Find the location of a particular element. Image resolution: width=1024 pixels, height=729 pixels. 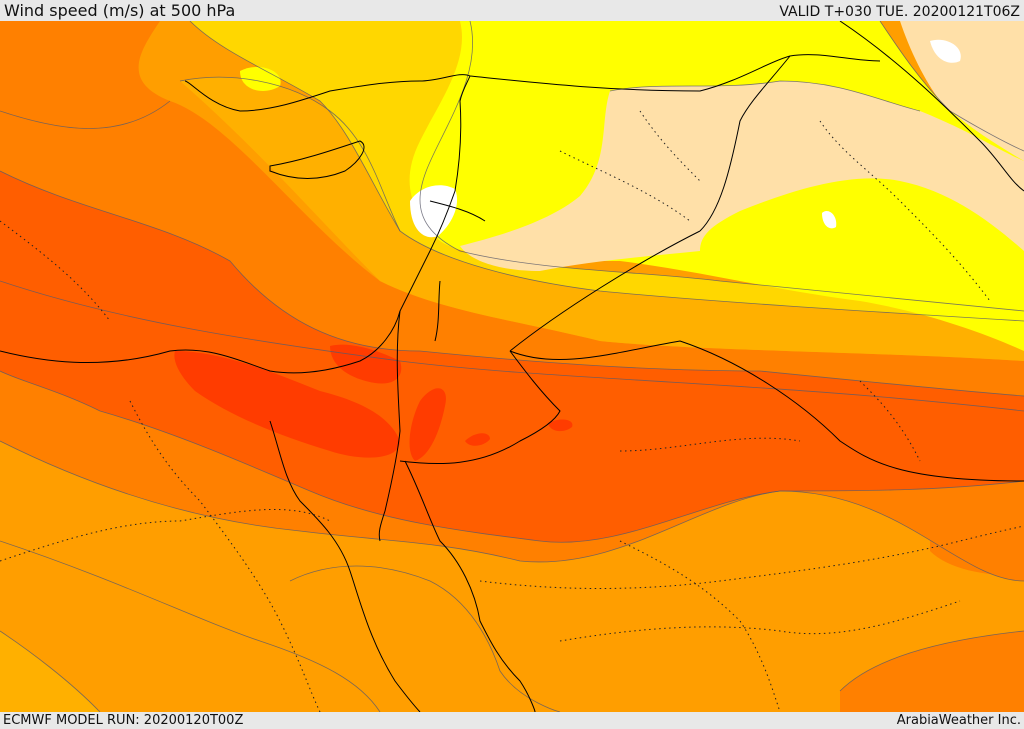

credit: ArabiaWeather Inc. is located at coordinates (958, 720).